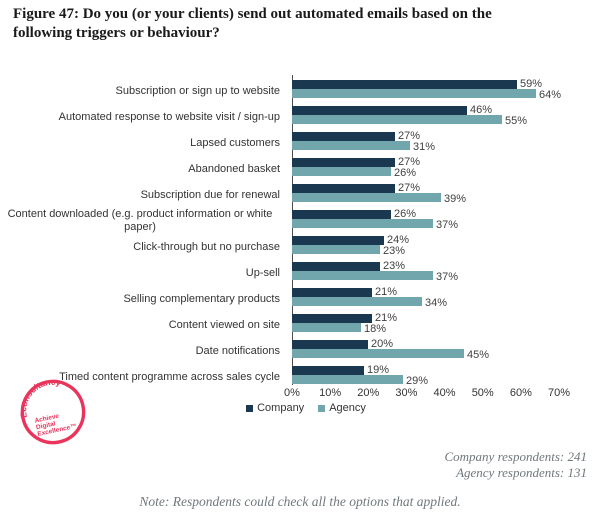  What do you see at coordinates (234, 168) in the screenshot?
I see `category-label: Abandoned basket` at bounding box center [234, 168].